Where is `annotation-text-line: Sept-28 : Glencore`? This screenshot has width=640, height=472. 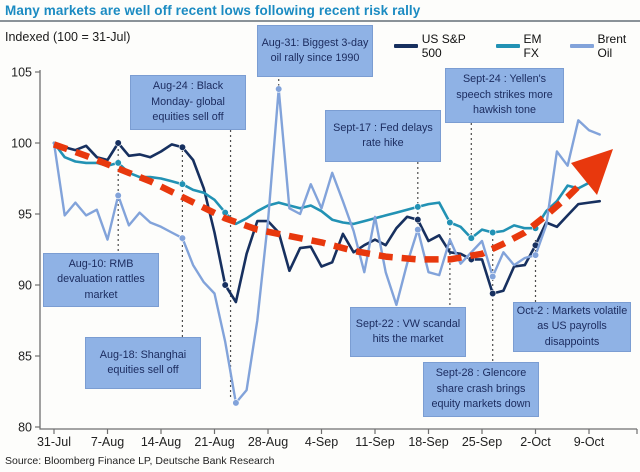 annotation-text-line: Sept-28 : Glencore is located at coordinates (481, 373).